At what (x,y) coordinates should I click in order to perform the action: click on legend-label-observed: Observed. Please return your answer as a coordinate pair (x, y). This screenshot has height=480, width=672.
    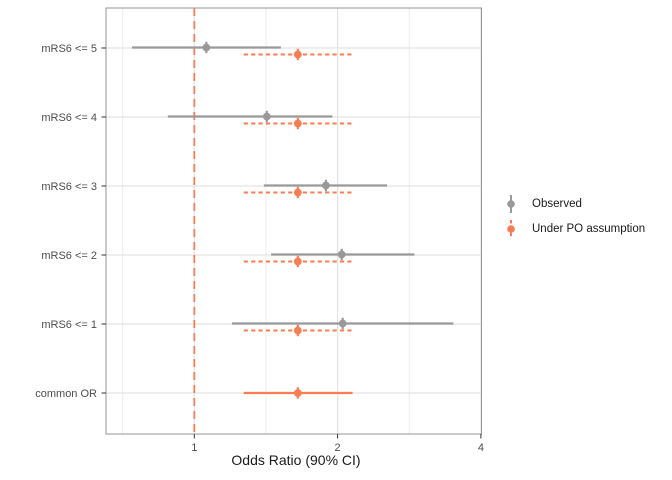
    Looking at the image, I should click on (557, 204).